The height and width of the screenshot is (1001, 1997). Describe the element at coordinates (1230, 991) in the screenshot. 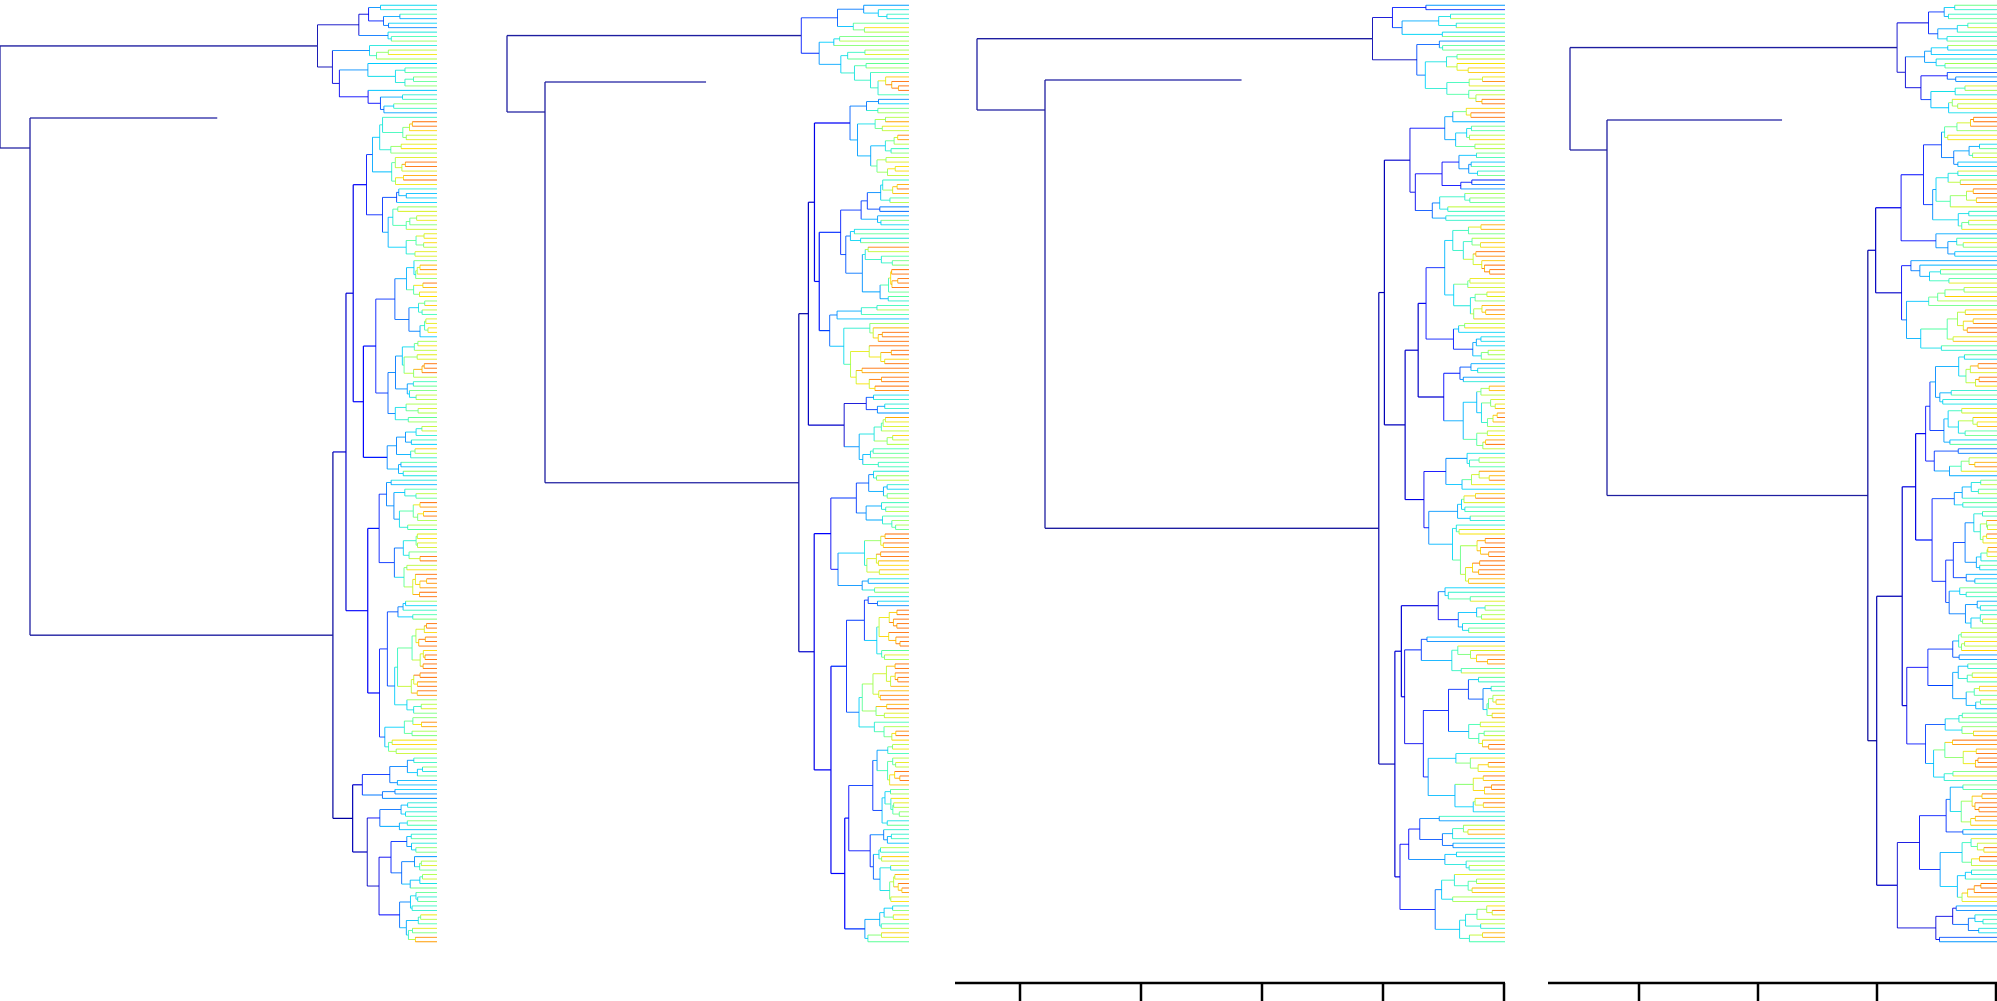

I see `tree-c-scale-axis` at that location.